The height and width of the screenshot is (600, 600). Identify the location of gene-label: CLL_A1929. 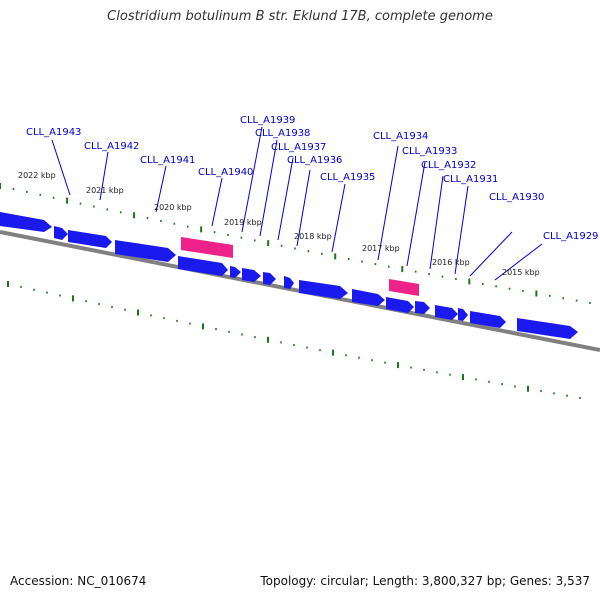
(570, 236).